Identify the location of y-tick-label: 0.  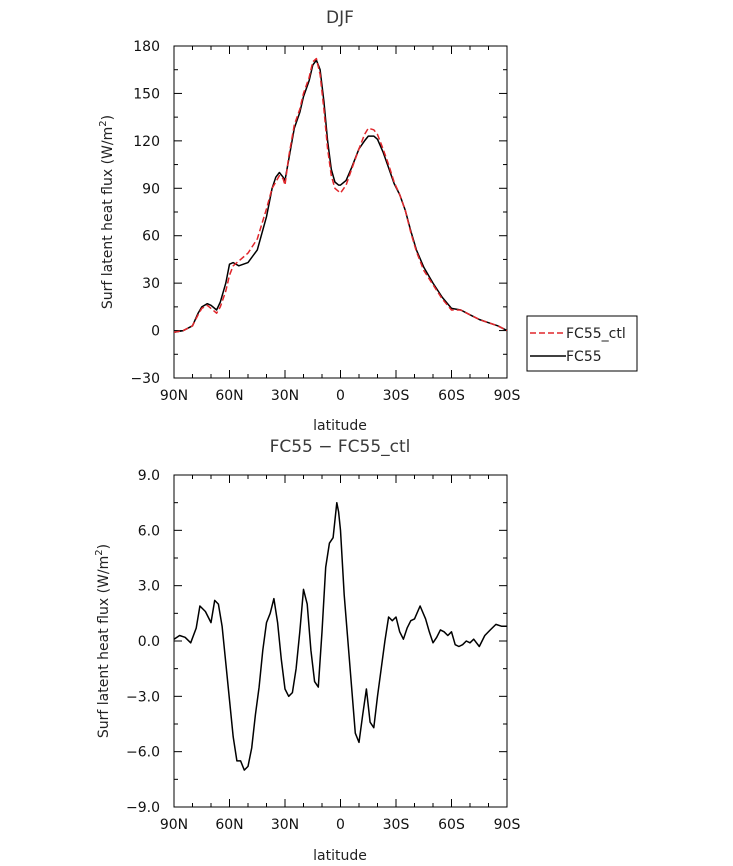
(155, 332).